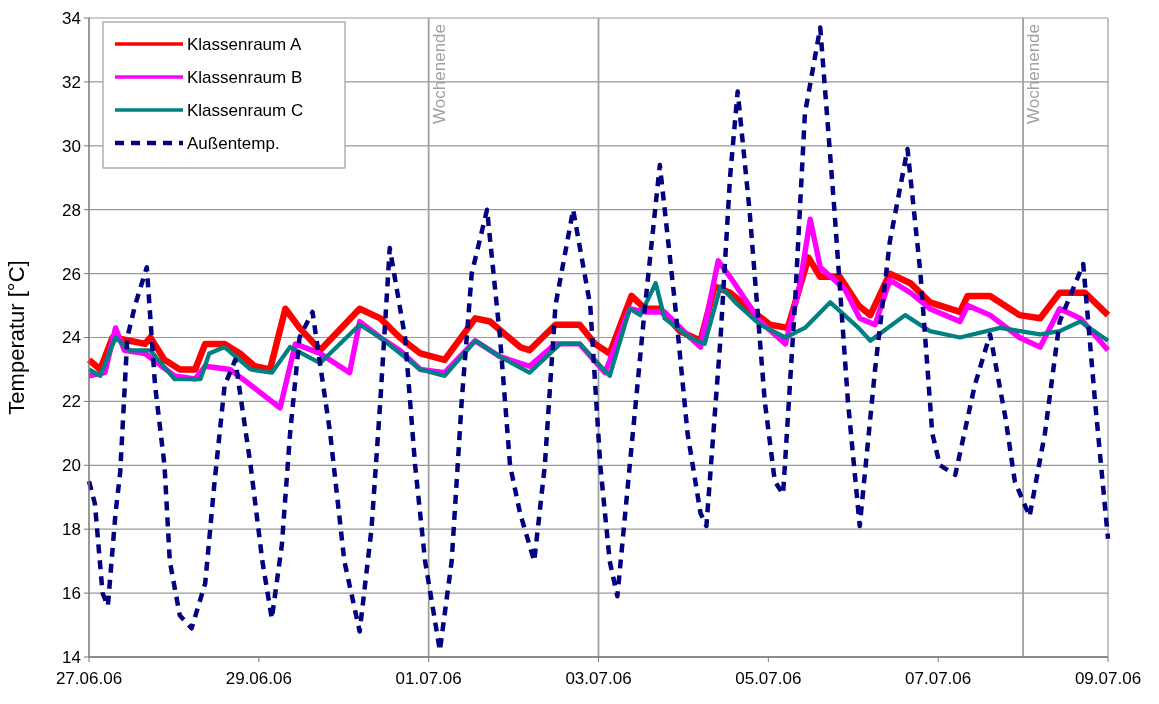  Describe the element at coordinates (245, 77) in the screenshot. I see `legend-label: Klassenraum B` at that location.